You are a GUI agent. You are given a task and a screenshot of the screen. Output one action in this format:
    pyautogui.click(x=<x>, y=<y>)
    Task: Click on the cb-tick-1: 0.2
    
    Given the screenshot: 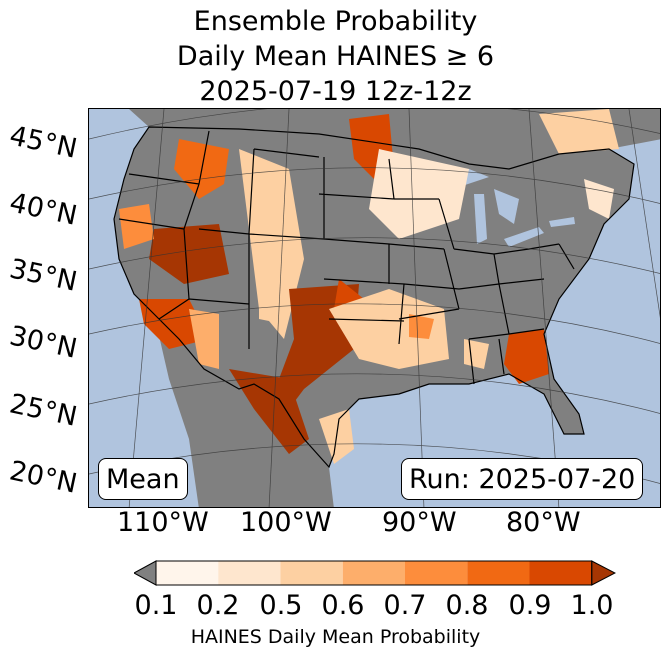 What is the action you would take?
    pyautogui.click(x=218, y=605)
    